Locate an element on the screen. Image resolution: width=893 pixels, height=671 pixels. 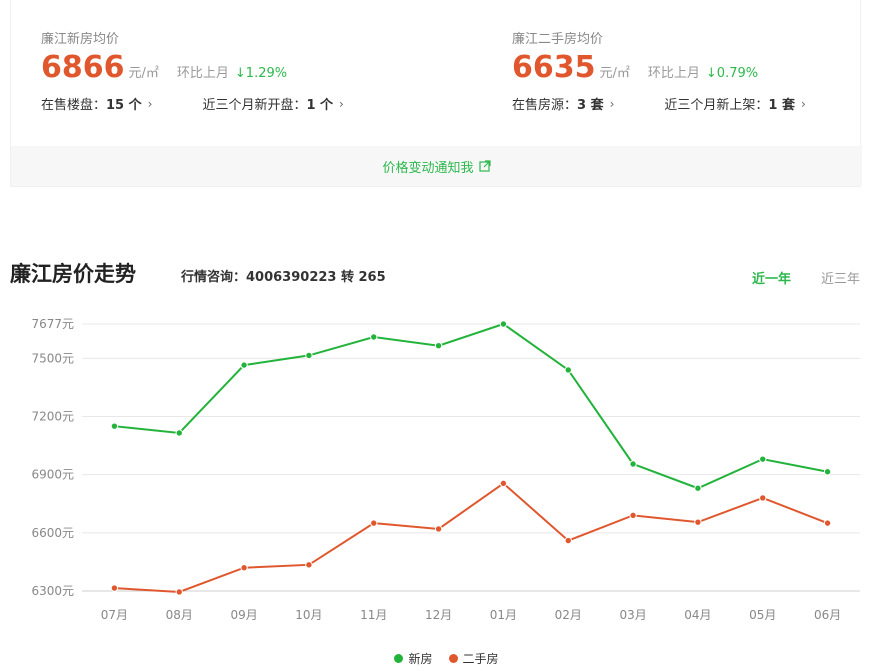
legend-item-new-house: 新房 is located at coordinates (413, 658).